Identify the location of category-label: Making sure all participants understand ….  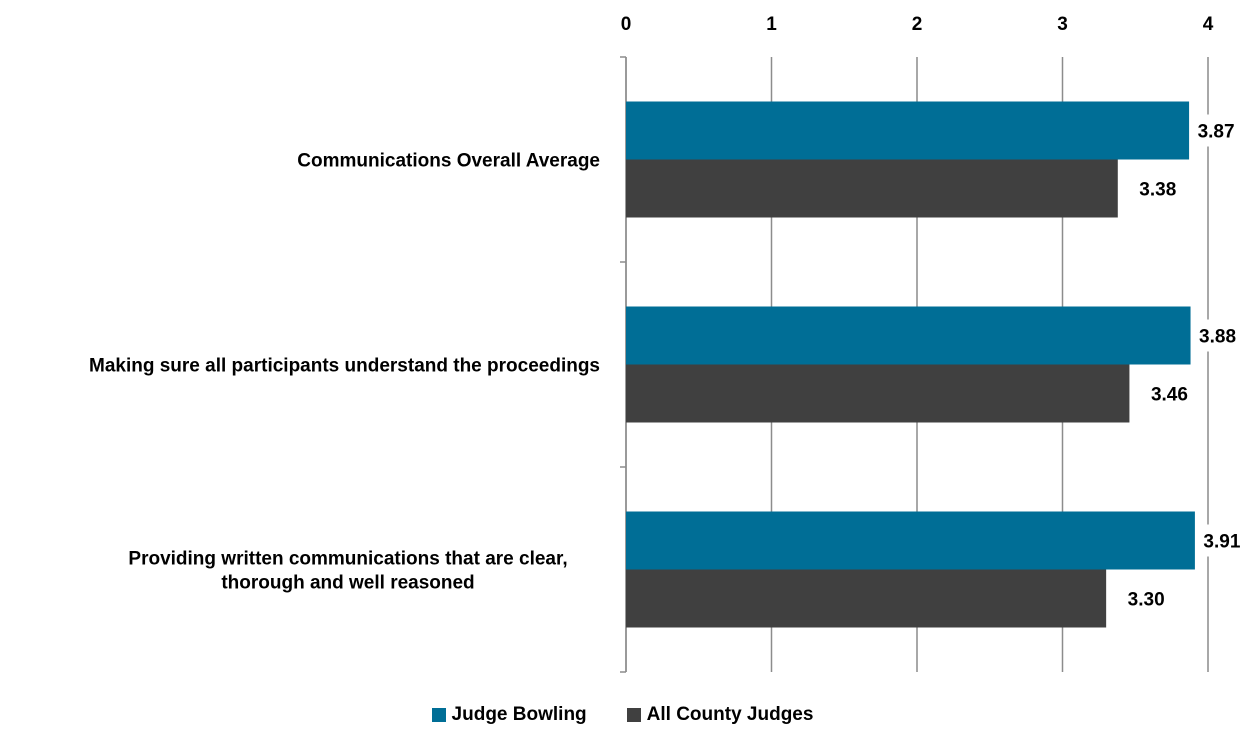
(344, 366).